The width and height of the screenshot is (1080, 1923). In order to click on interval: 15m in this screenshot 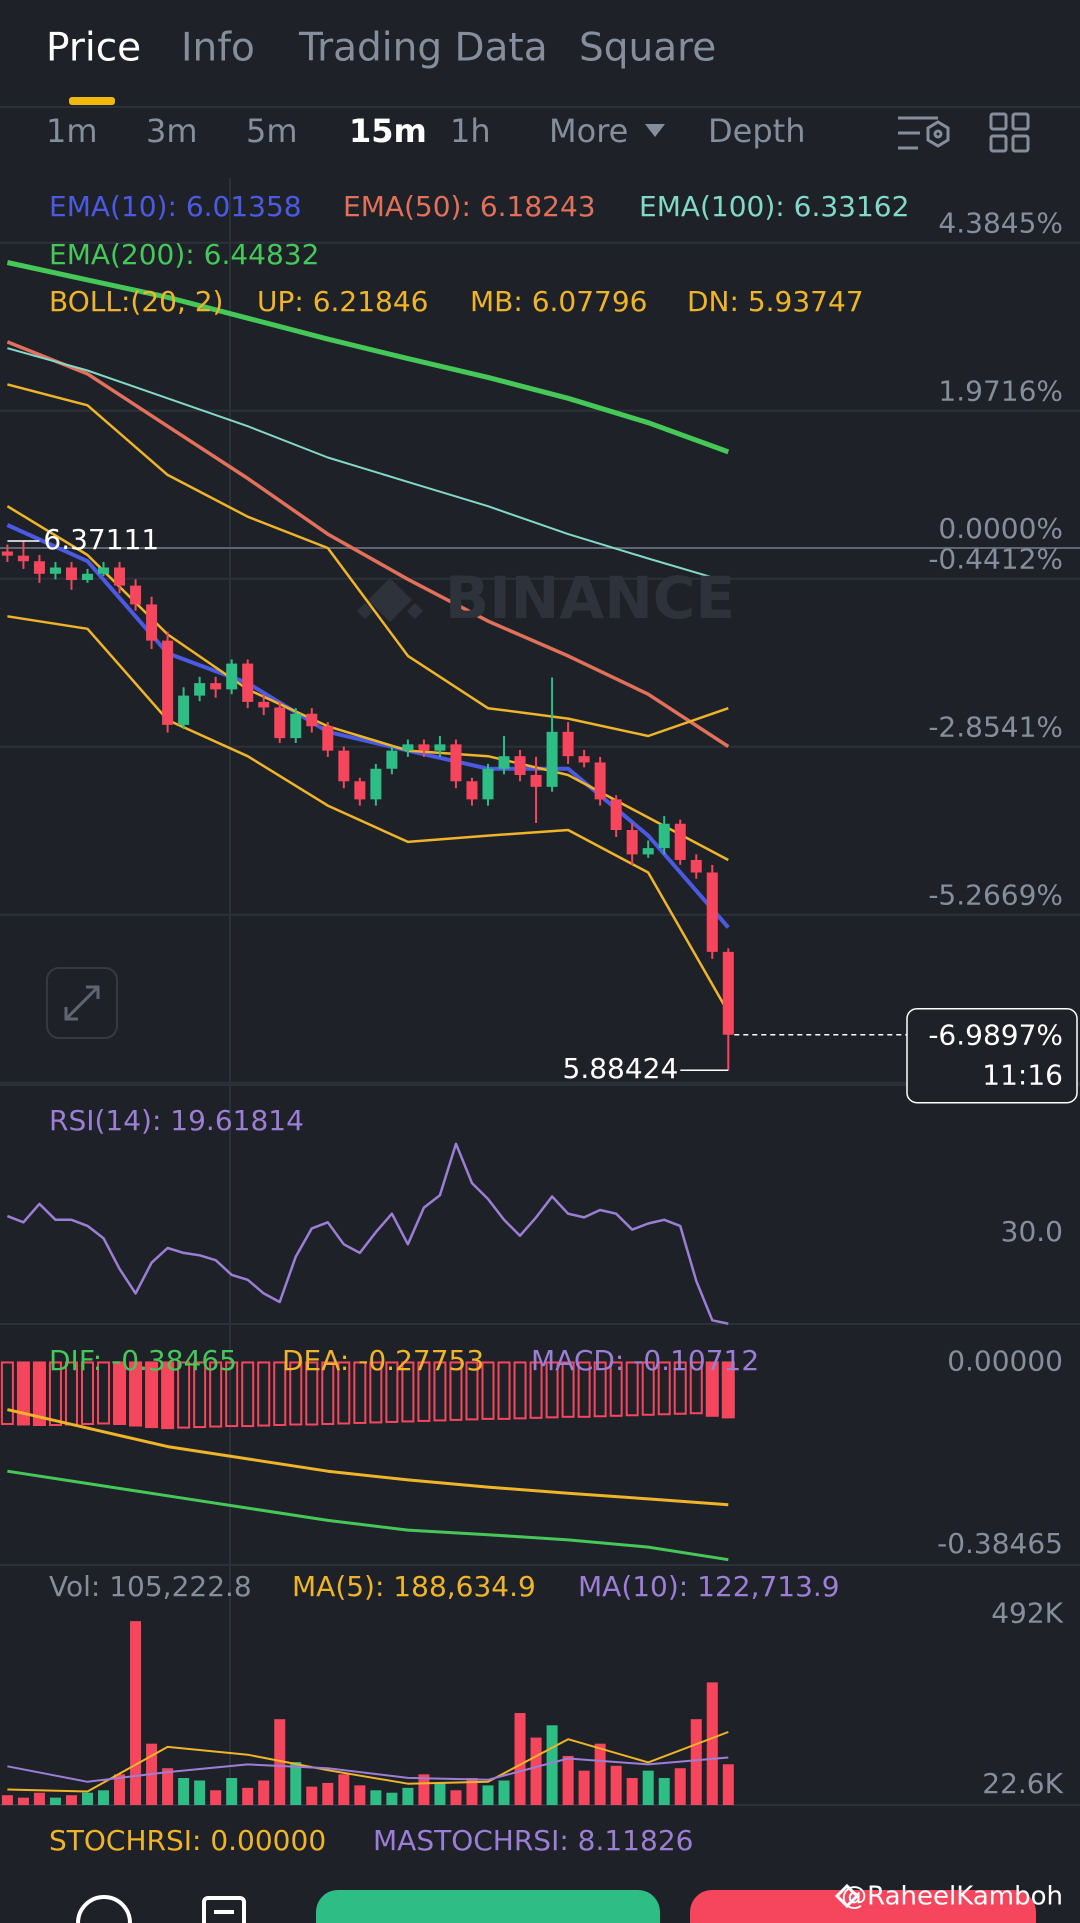, I will do `click(388, 131)`.